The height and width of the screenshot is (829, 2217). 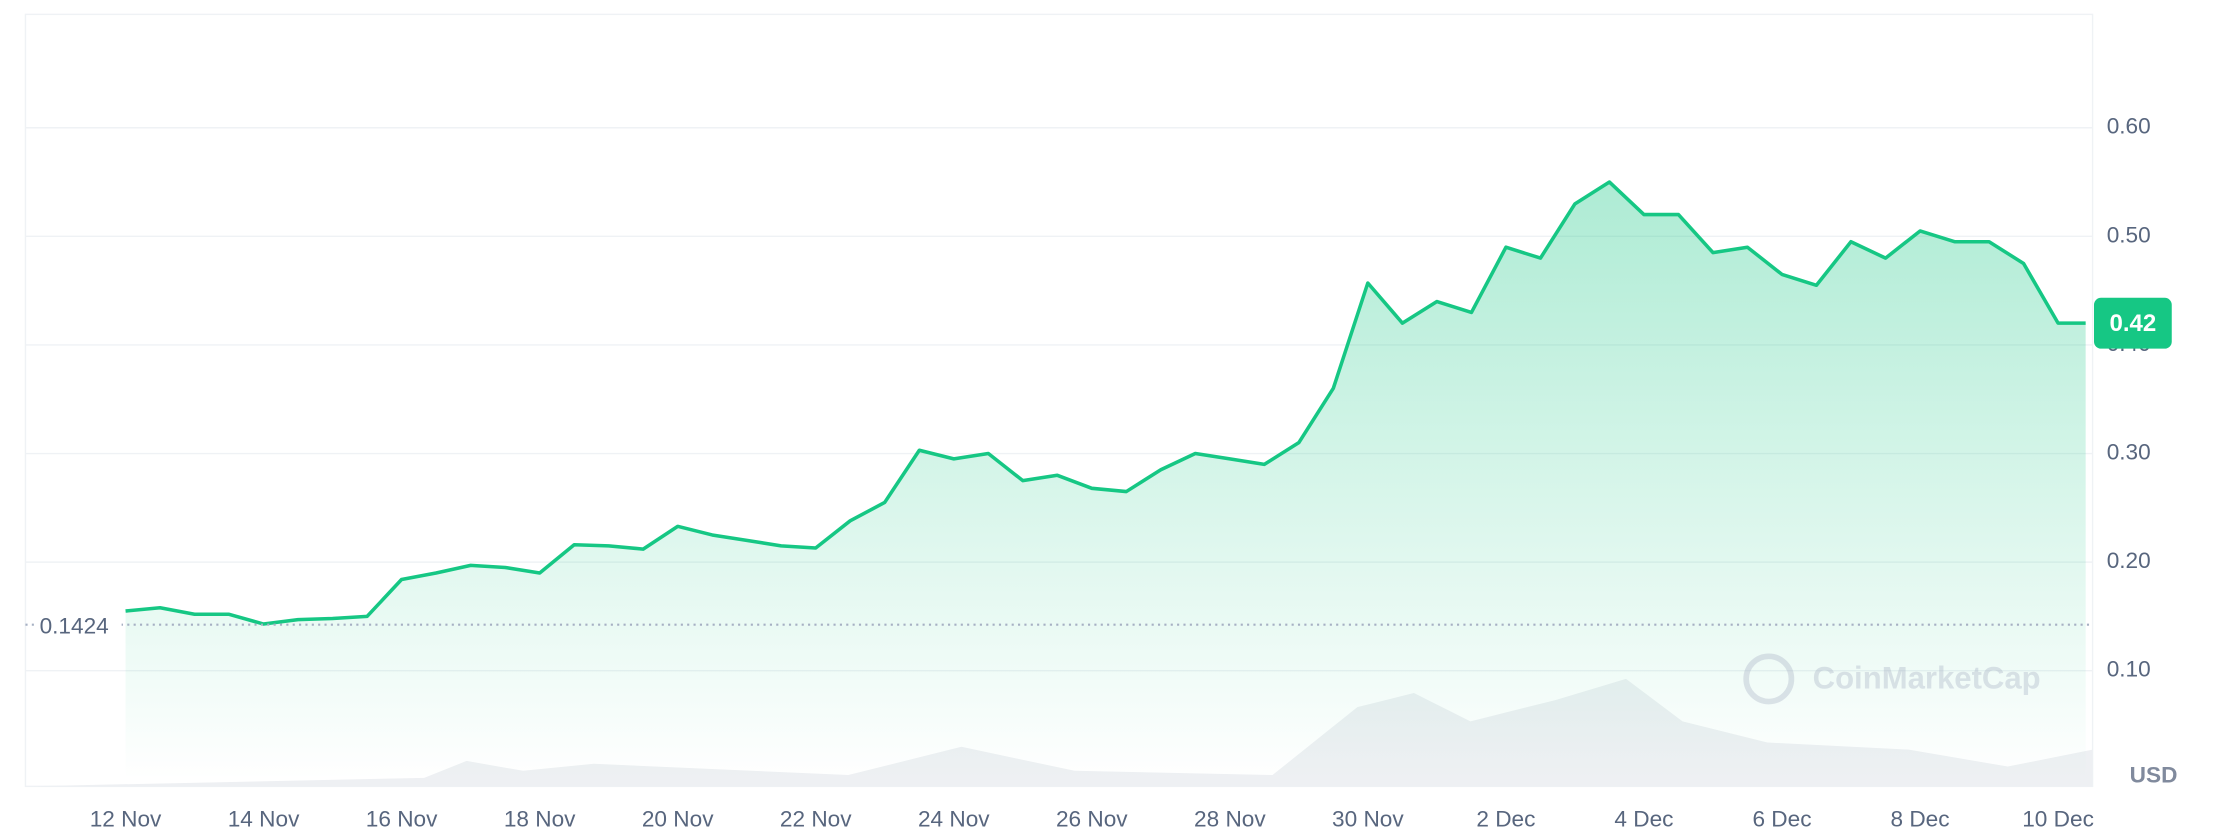 What do you see at coordinates (126, 817) in the screenshot?
I see `x-tick-label: 12 Nov` at bounding box center [126, 817].